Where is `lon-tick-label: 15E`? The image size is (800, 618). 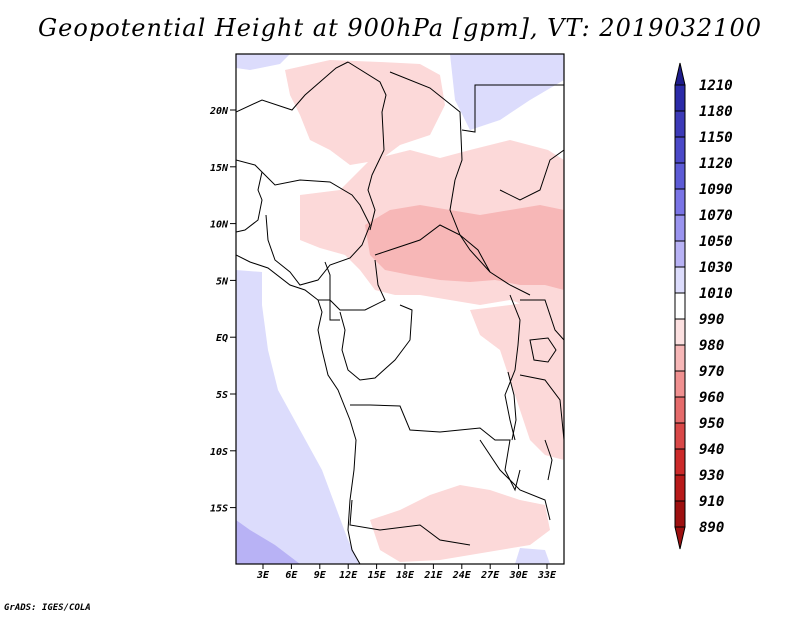
lon-tick-label: 15E is located at coordinates (377, 575).